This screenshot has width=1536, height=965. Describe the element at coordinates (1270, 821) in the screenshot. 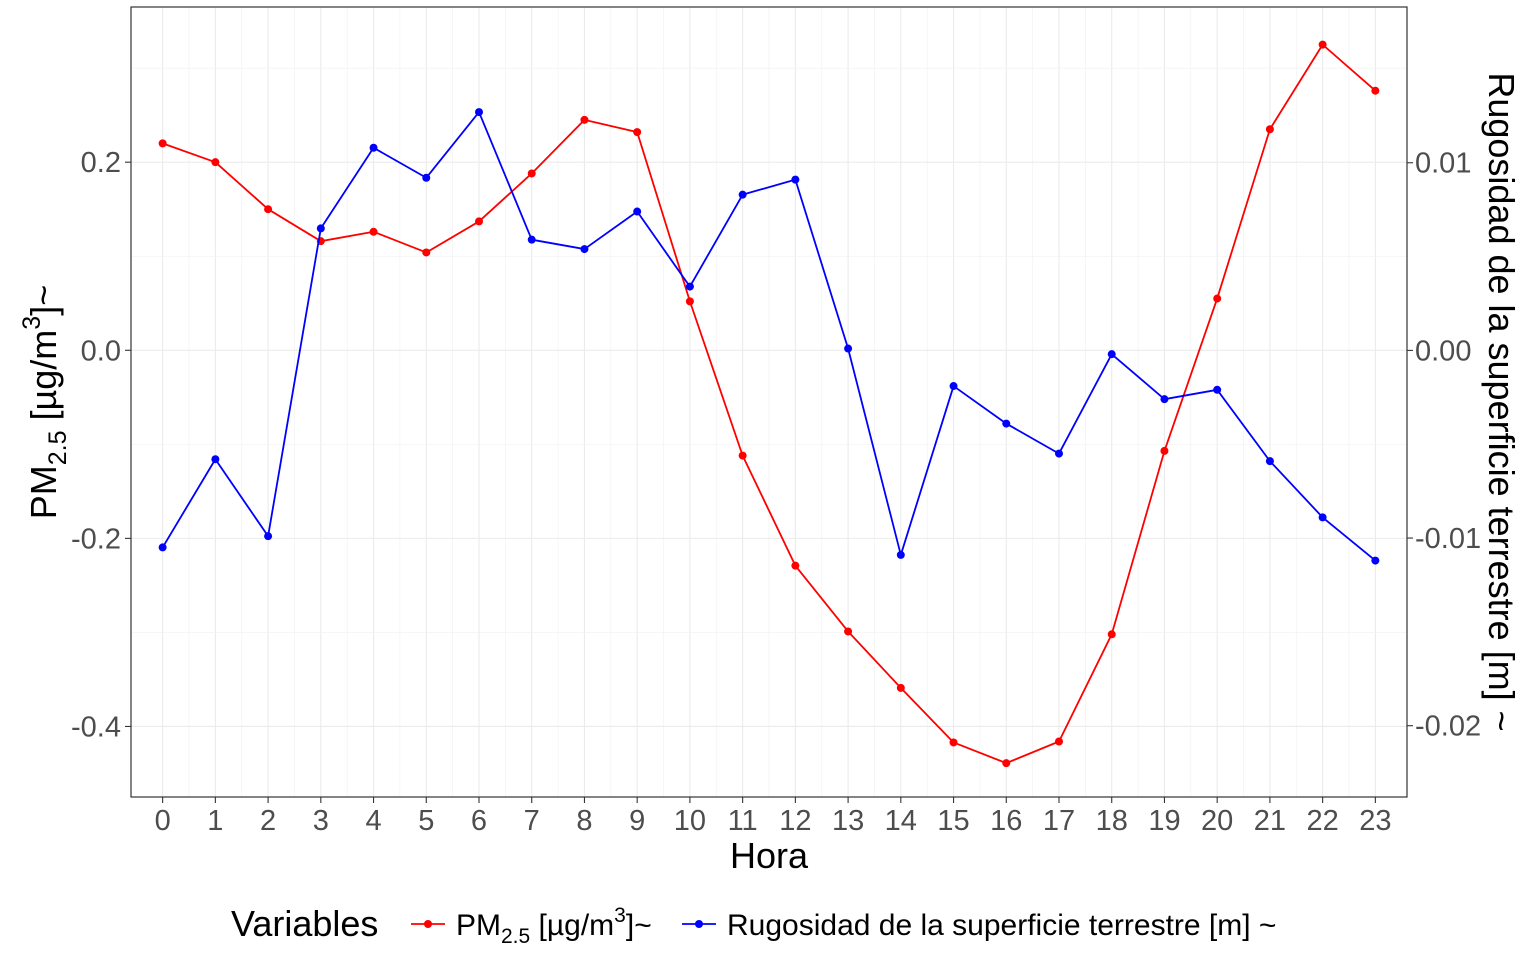

I see `x-tick-label: 21` at that location.